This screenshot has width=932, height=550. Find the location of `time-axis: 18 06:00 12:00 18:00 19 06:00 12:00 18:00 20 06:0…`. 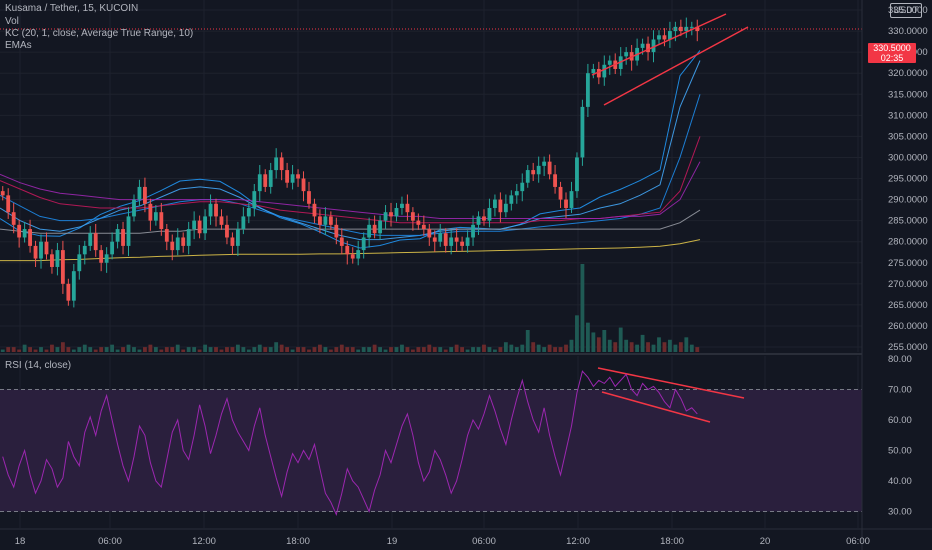

time-axis: 18 06:00 12:00 18:00 19 06:00 12:00 18:00 20 06:0… is located at coordinates (442, 541).